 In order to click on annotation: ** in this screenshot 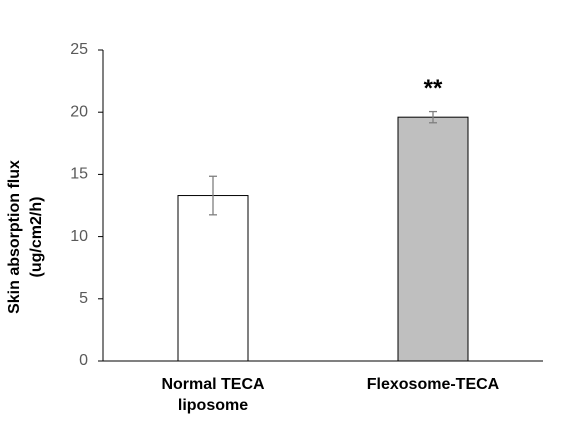, I will do `click(433, 88)`.